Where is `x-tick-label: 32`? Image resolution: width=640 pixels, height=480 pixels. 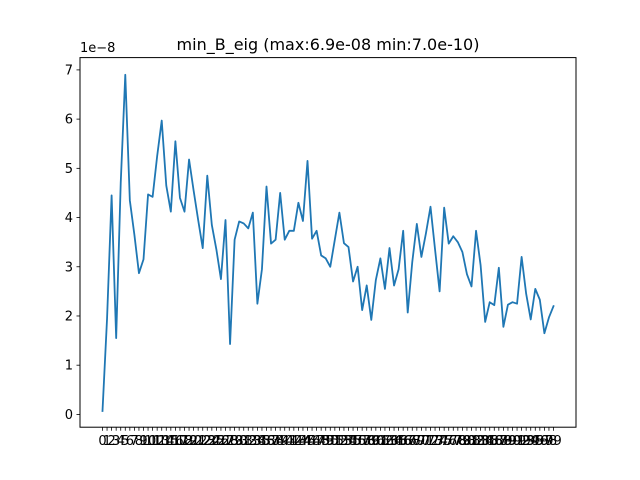 x-tick-label: 32 is located at coordinates (248, 441).